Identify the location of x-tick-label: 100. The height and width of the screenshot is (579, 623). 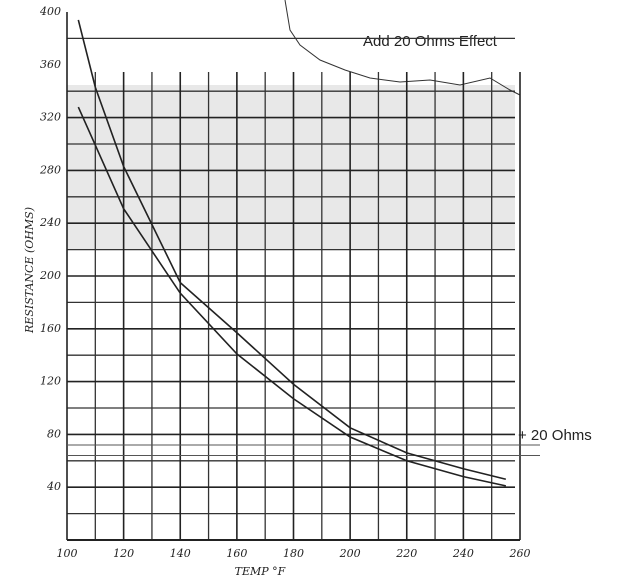
(67, 553).